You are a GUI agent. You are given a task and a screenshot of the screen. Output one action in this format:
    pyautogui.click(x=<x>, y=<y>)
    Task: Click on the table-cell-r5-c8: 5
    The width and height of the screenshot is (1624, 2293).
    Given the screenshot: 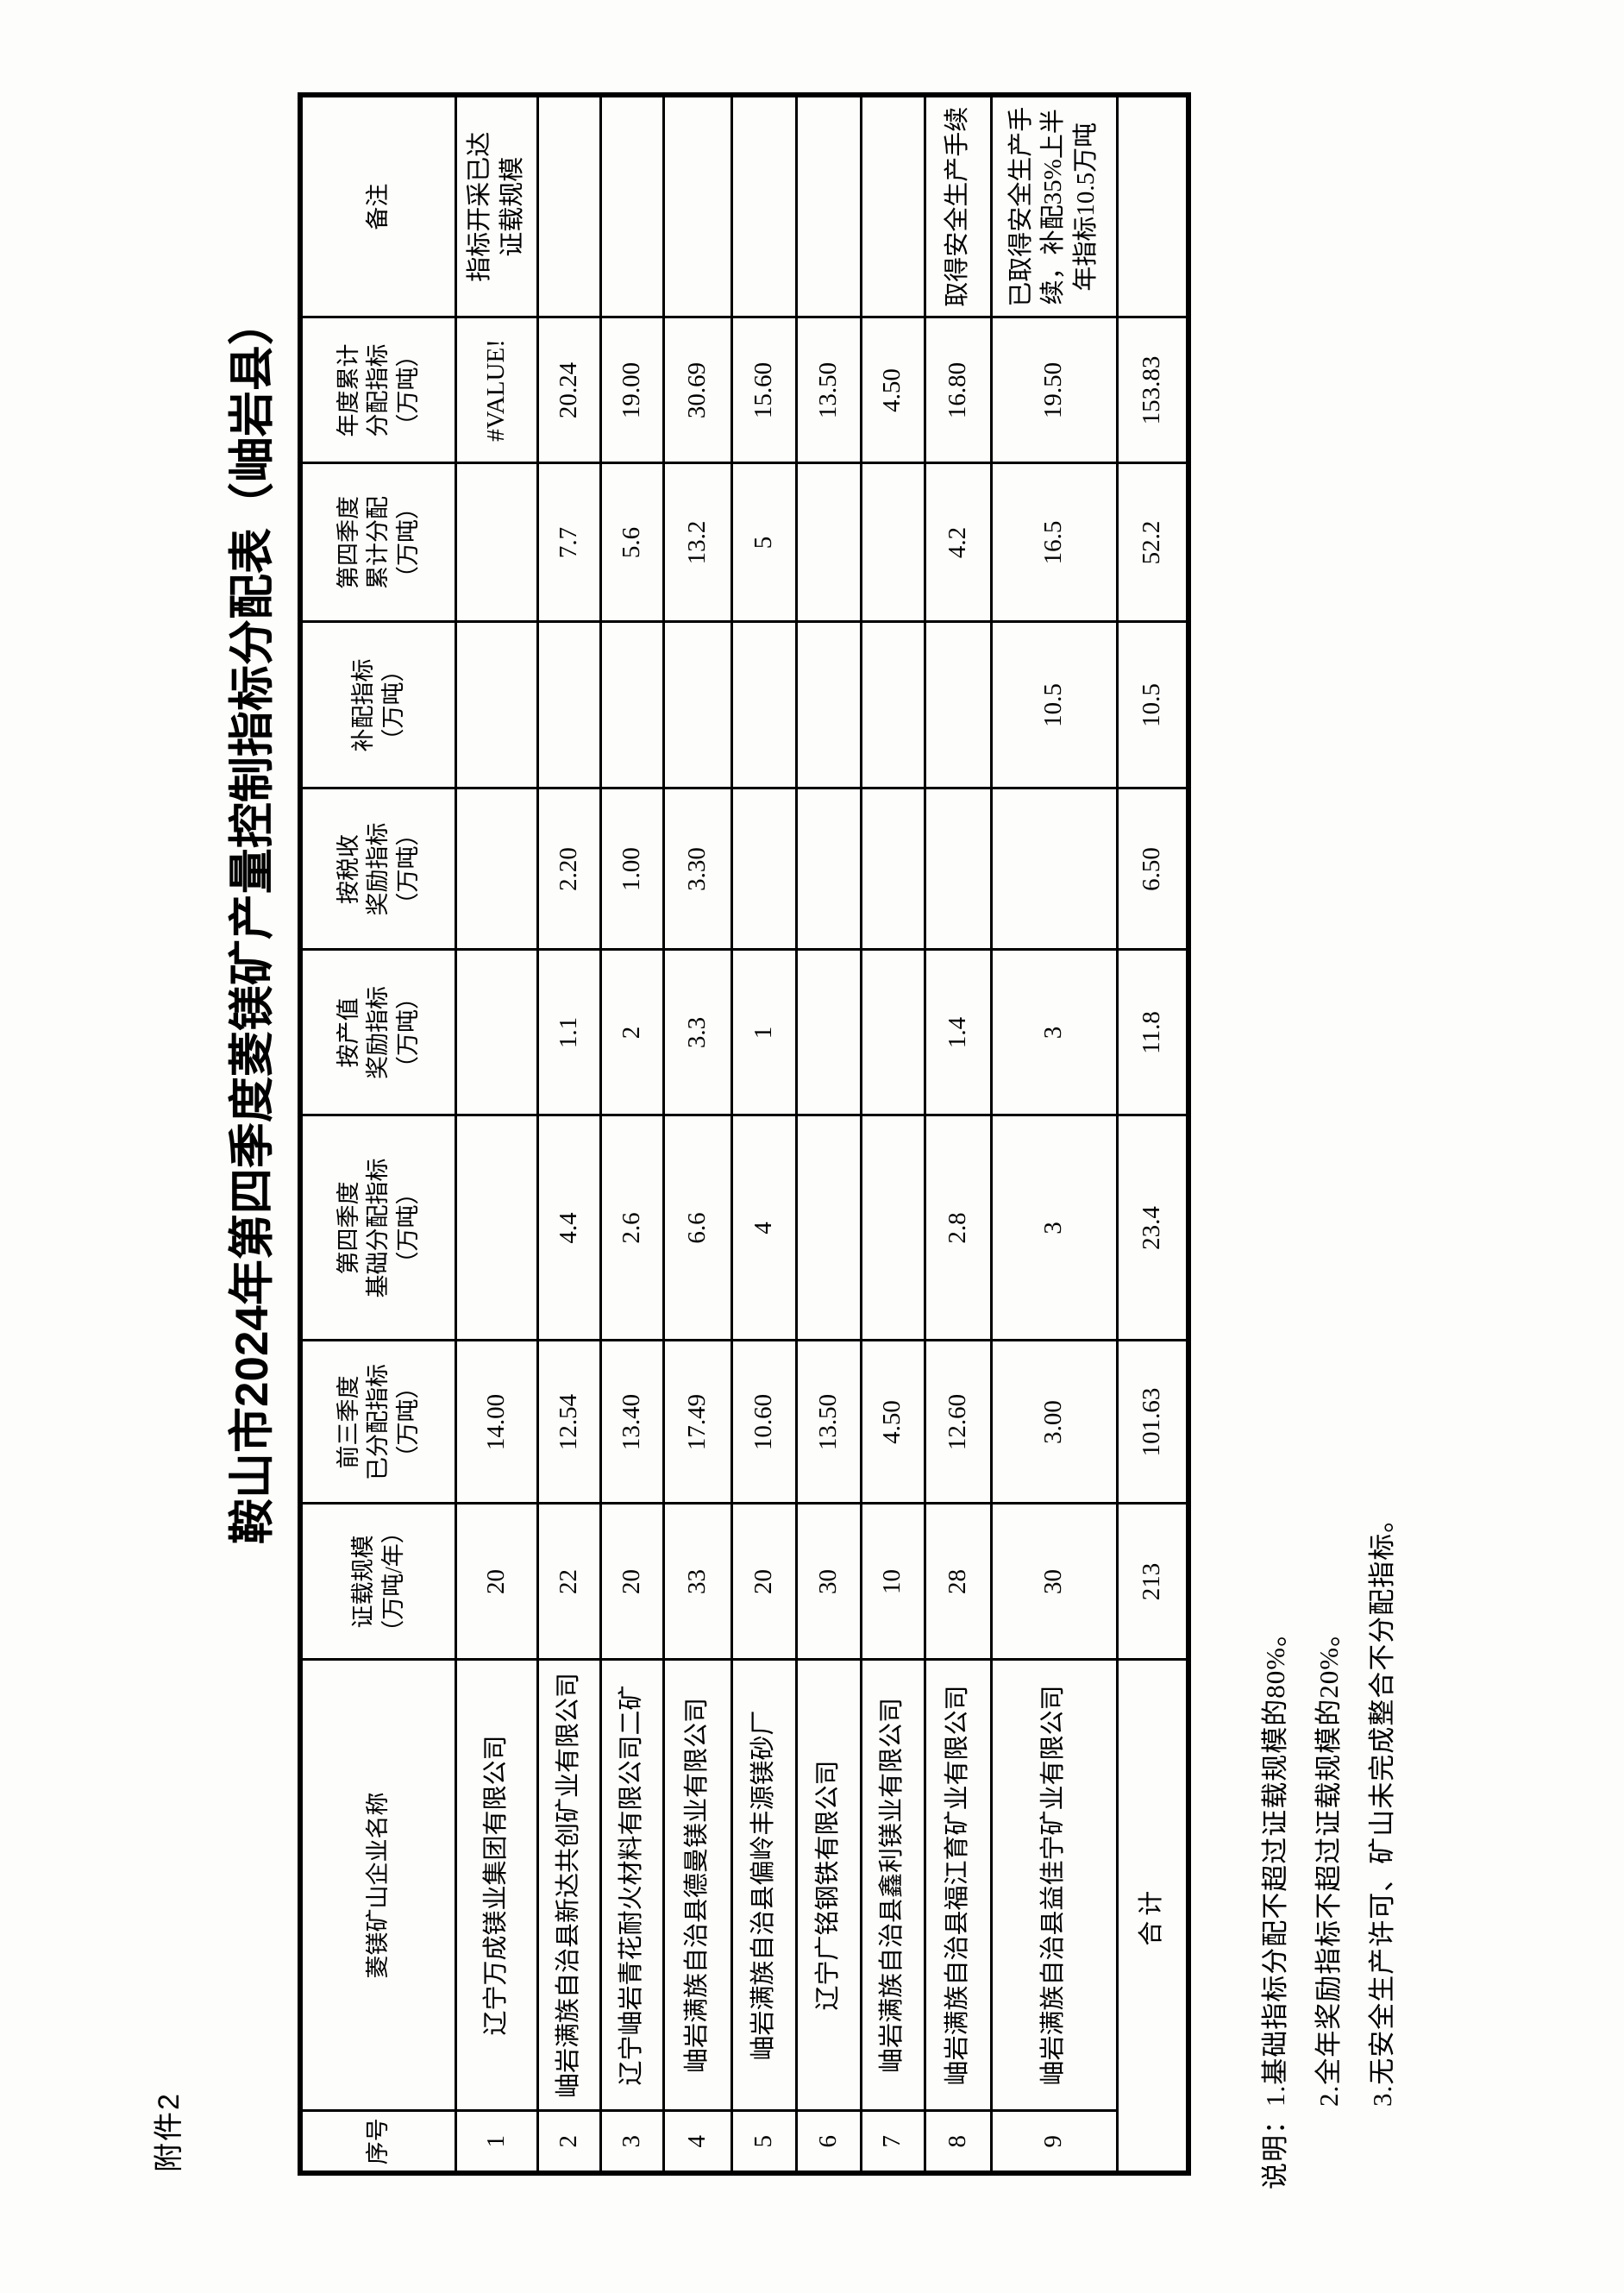 What is the action you would take?
    pyautogui.click(x=764, y=542)
    